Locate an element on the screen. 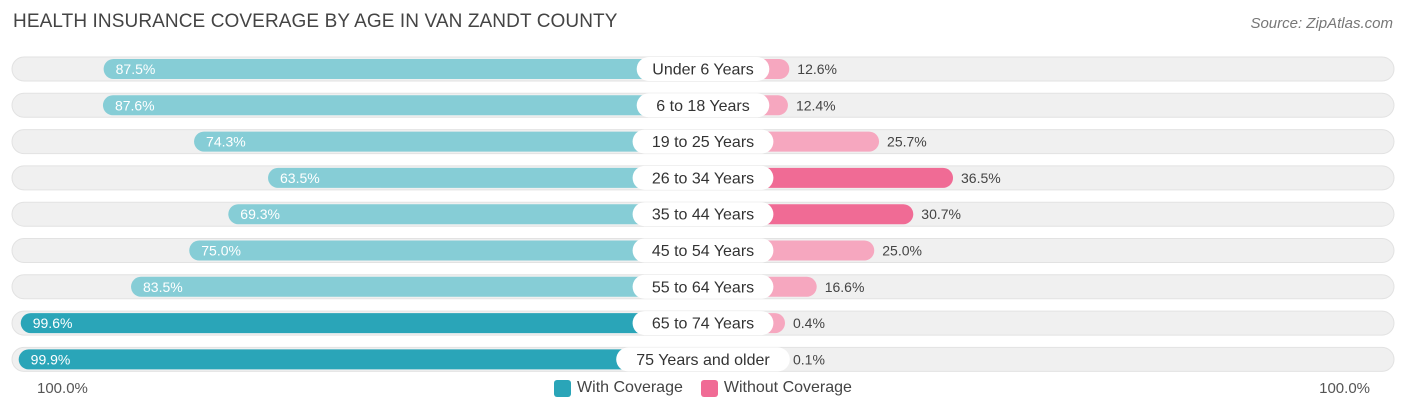  category-label: 6 to 18 Years is located at coordinates (702, 106).